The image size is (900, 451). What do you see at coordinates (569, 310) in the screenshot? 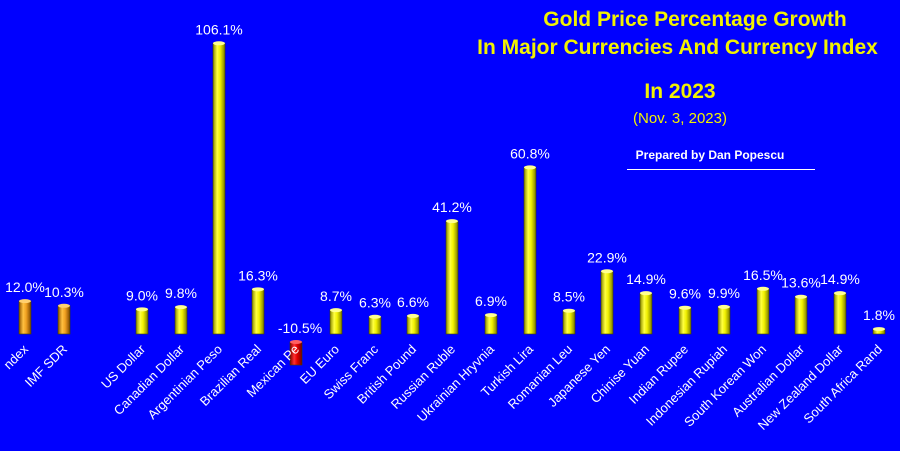
I see `bar-cap-romanian-leu` at bounding box center [569, 310].